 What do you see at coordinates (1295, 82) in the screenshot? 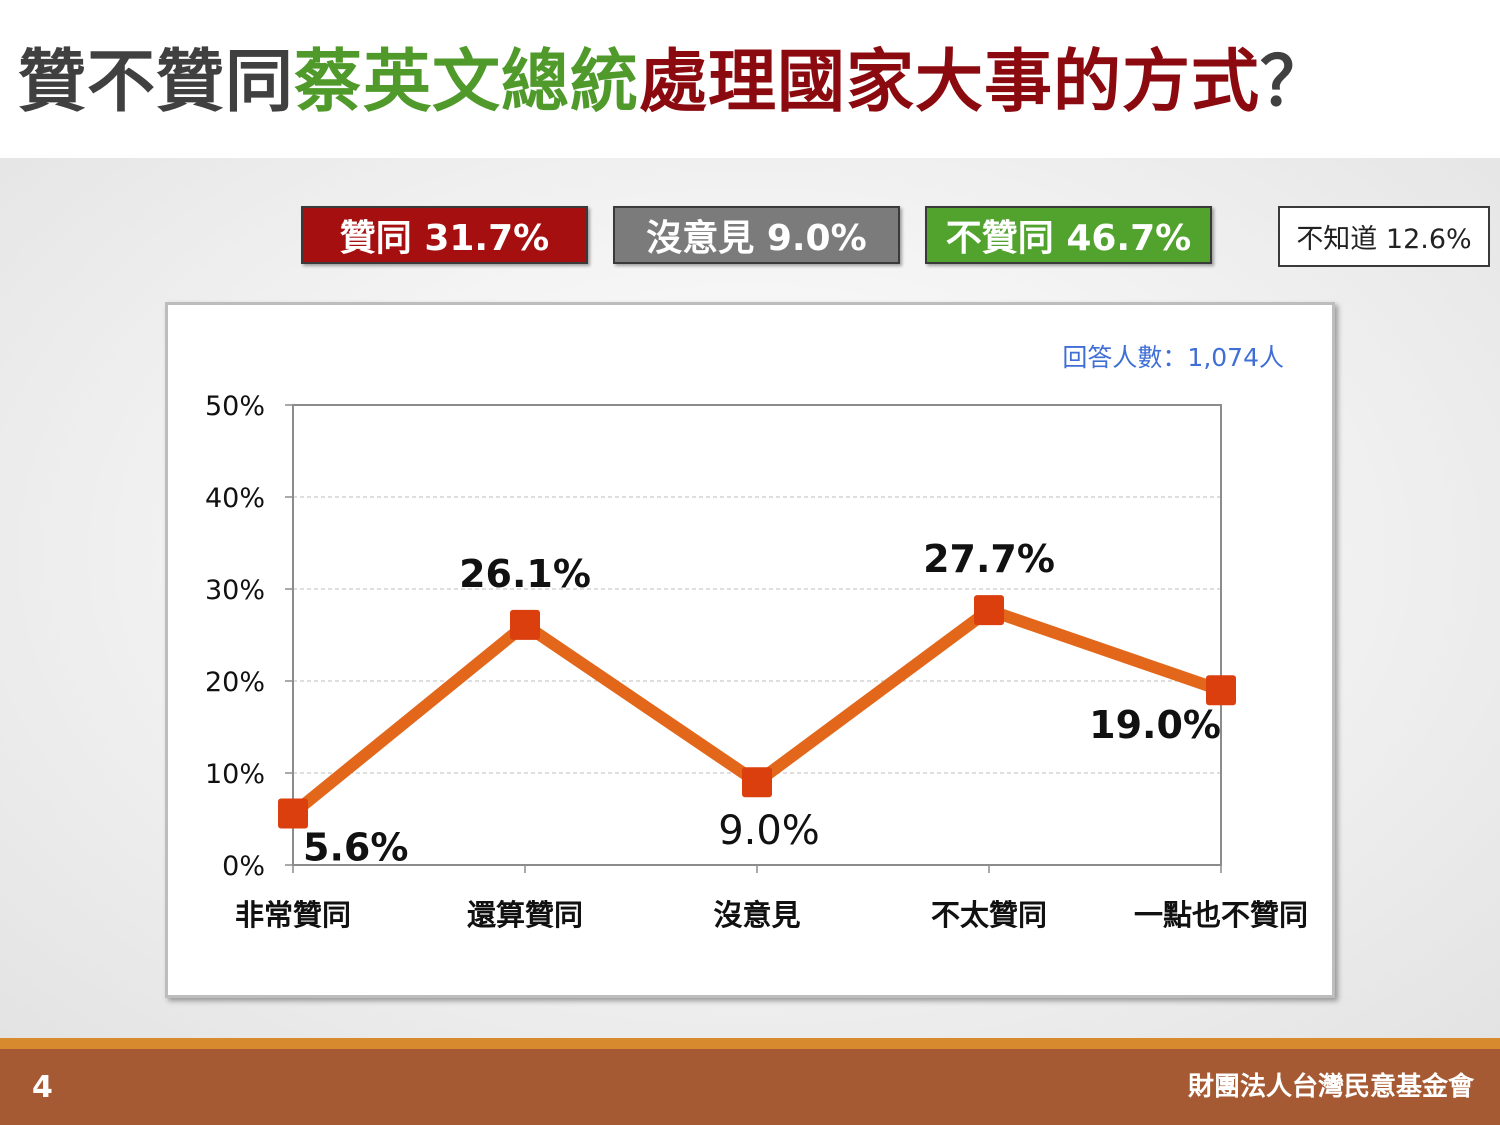
I see `title-question-mark: ？` at bounding box center [1295, 82].